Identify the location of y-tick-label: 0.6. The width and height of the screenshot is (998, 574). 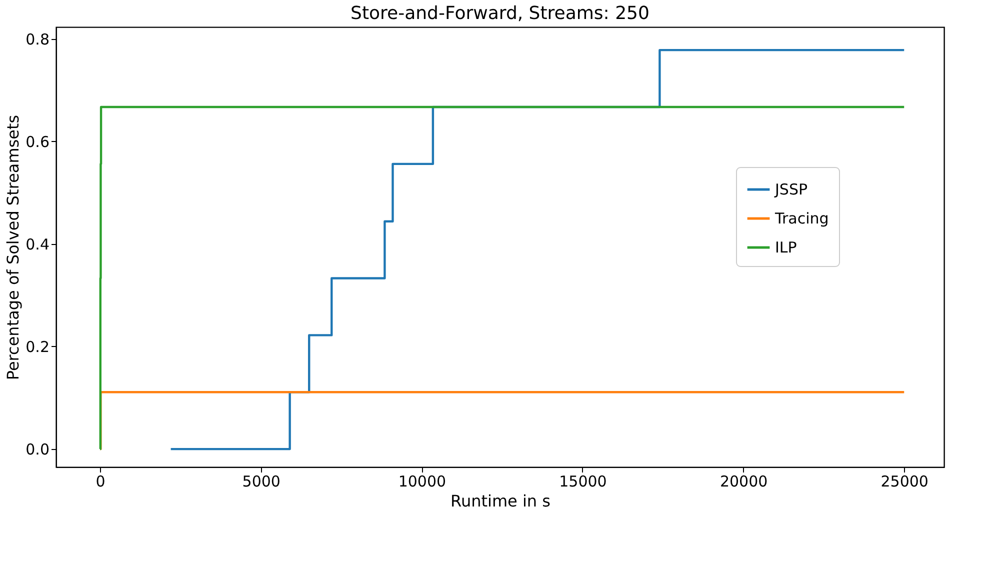
(38, 141).